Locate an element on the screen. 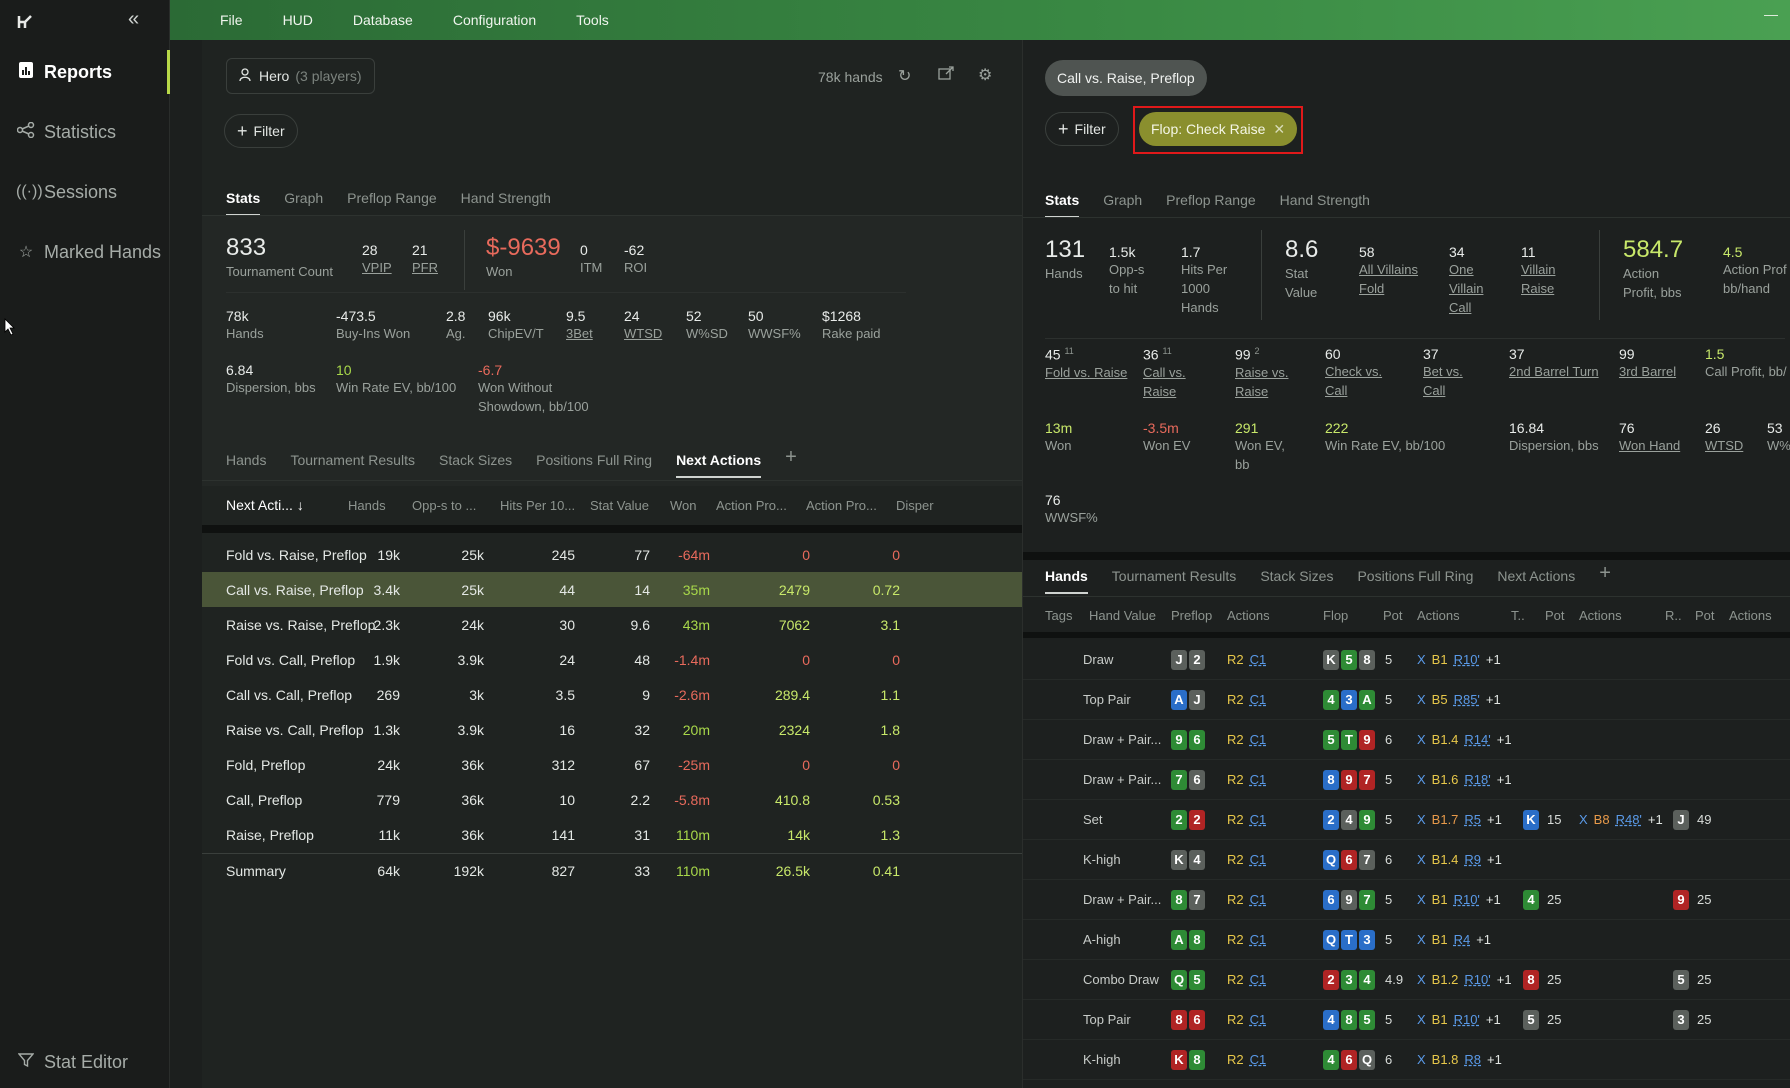 This screenshot has height=1088, width=1790. column-turn-pot: Pot is located at coordinates (1555, 615).